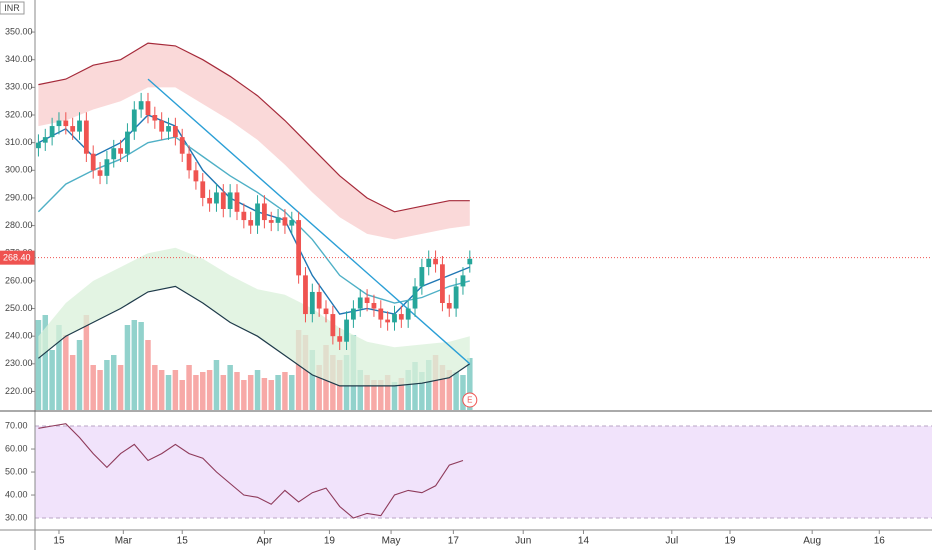  Describe the element at coordinates (19, 31) in the screenshot. I see `y-tick-label: 350.00` at that location.